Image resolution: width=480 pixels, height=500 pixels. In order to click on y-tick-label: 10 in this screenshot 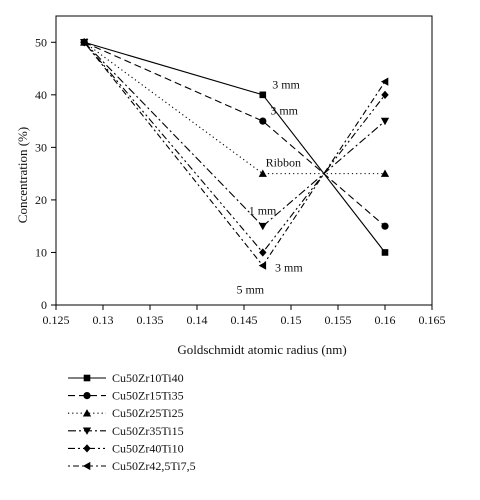, I will do `click(41, 252)`.